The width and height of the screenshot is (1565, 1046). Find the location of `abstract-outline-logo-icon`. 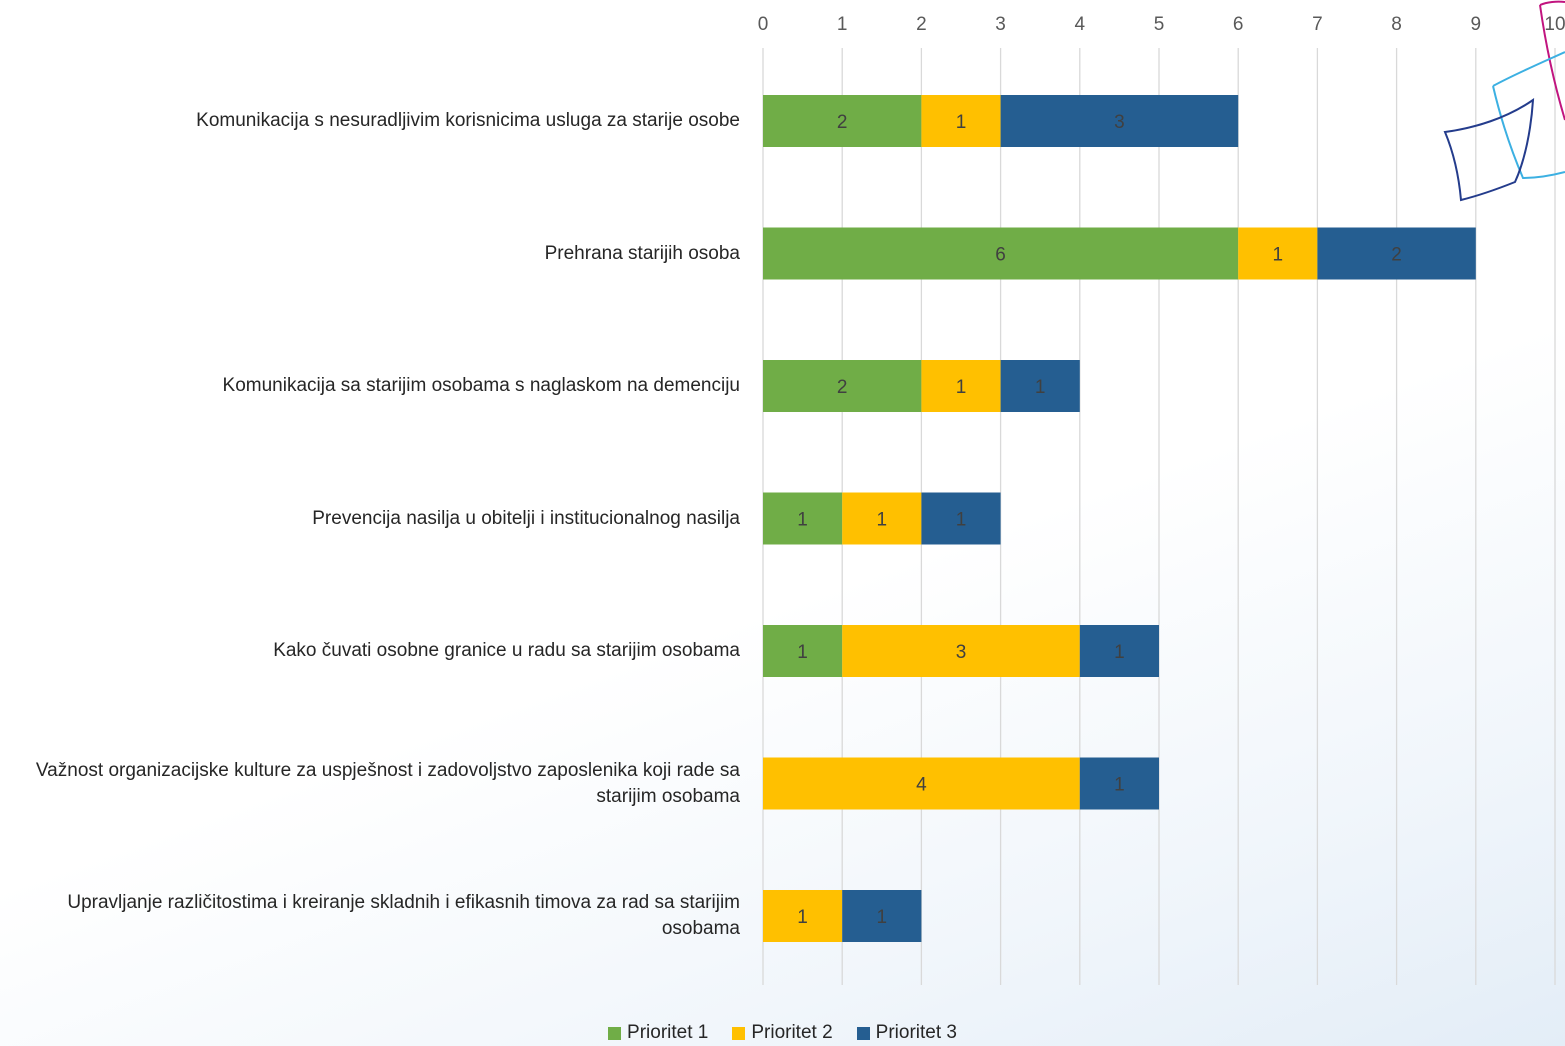

abstract-outline-logo-icon is located at coordinates (1504, 101).